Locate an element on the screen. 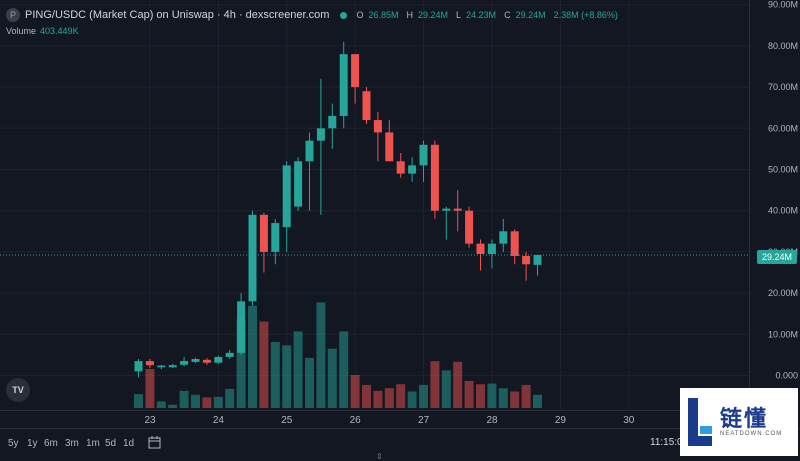 This screenshot has width=800, height=461. utc-clock: 11:15:0 is located at coordinates (666, 442).